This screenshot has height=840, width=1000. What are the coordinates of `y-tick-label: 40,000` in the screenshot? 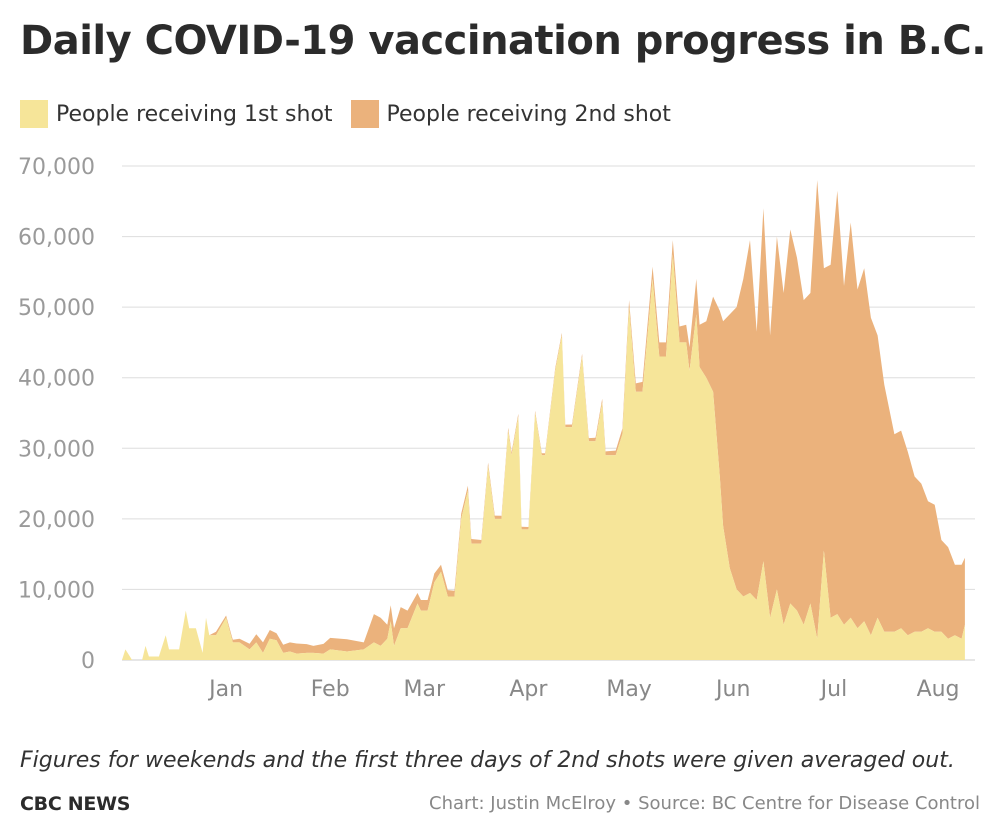 It's located at (56, 379).